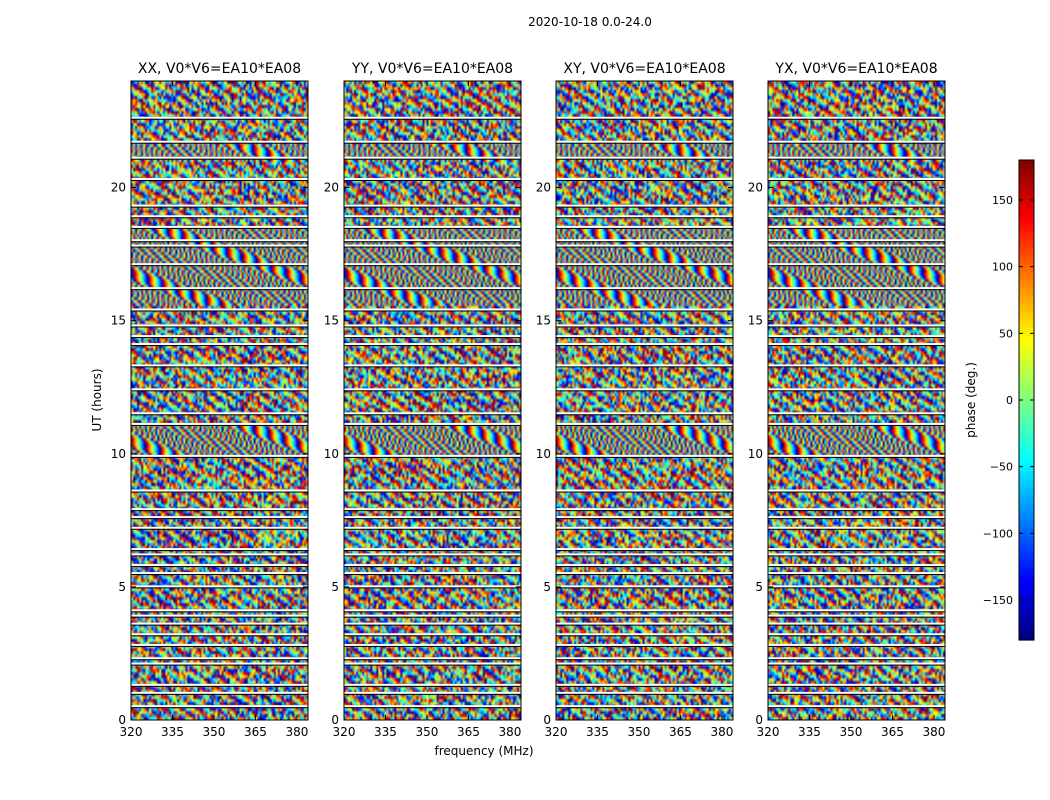  What do you see at coordinates (118, 188) in the screenshot?
I see `y-tick-label: 20` at bounding box center [118, 188].